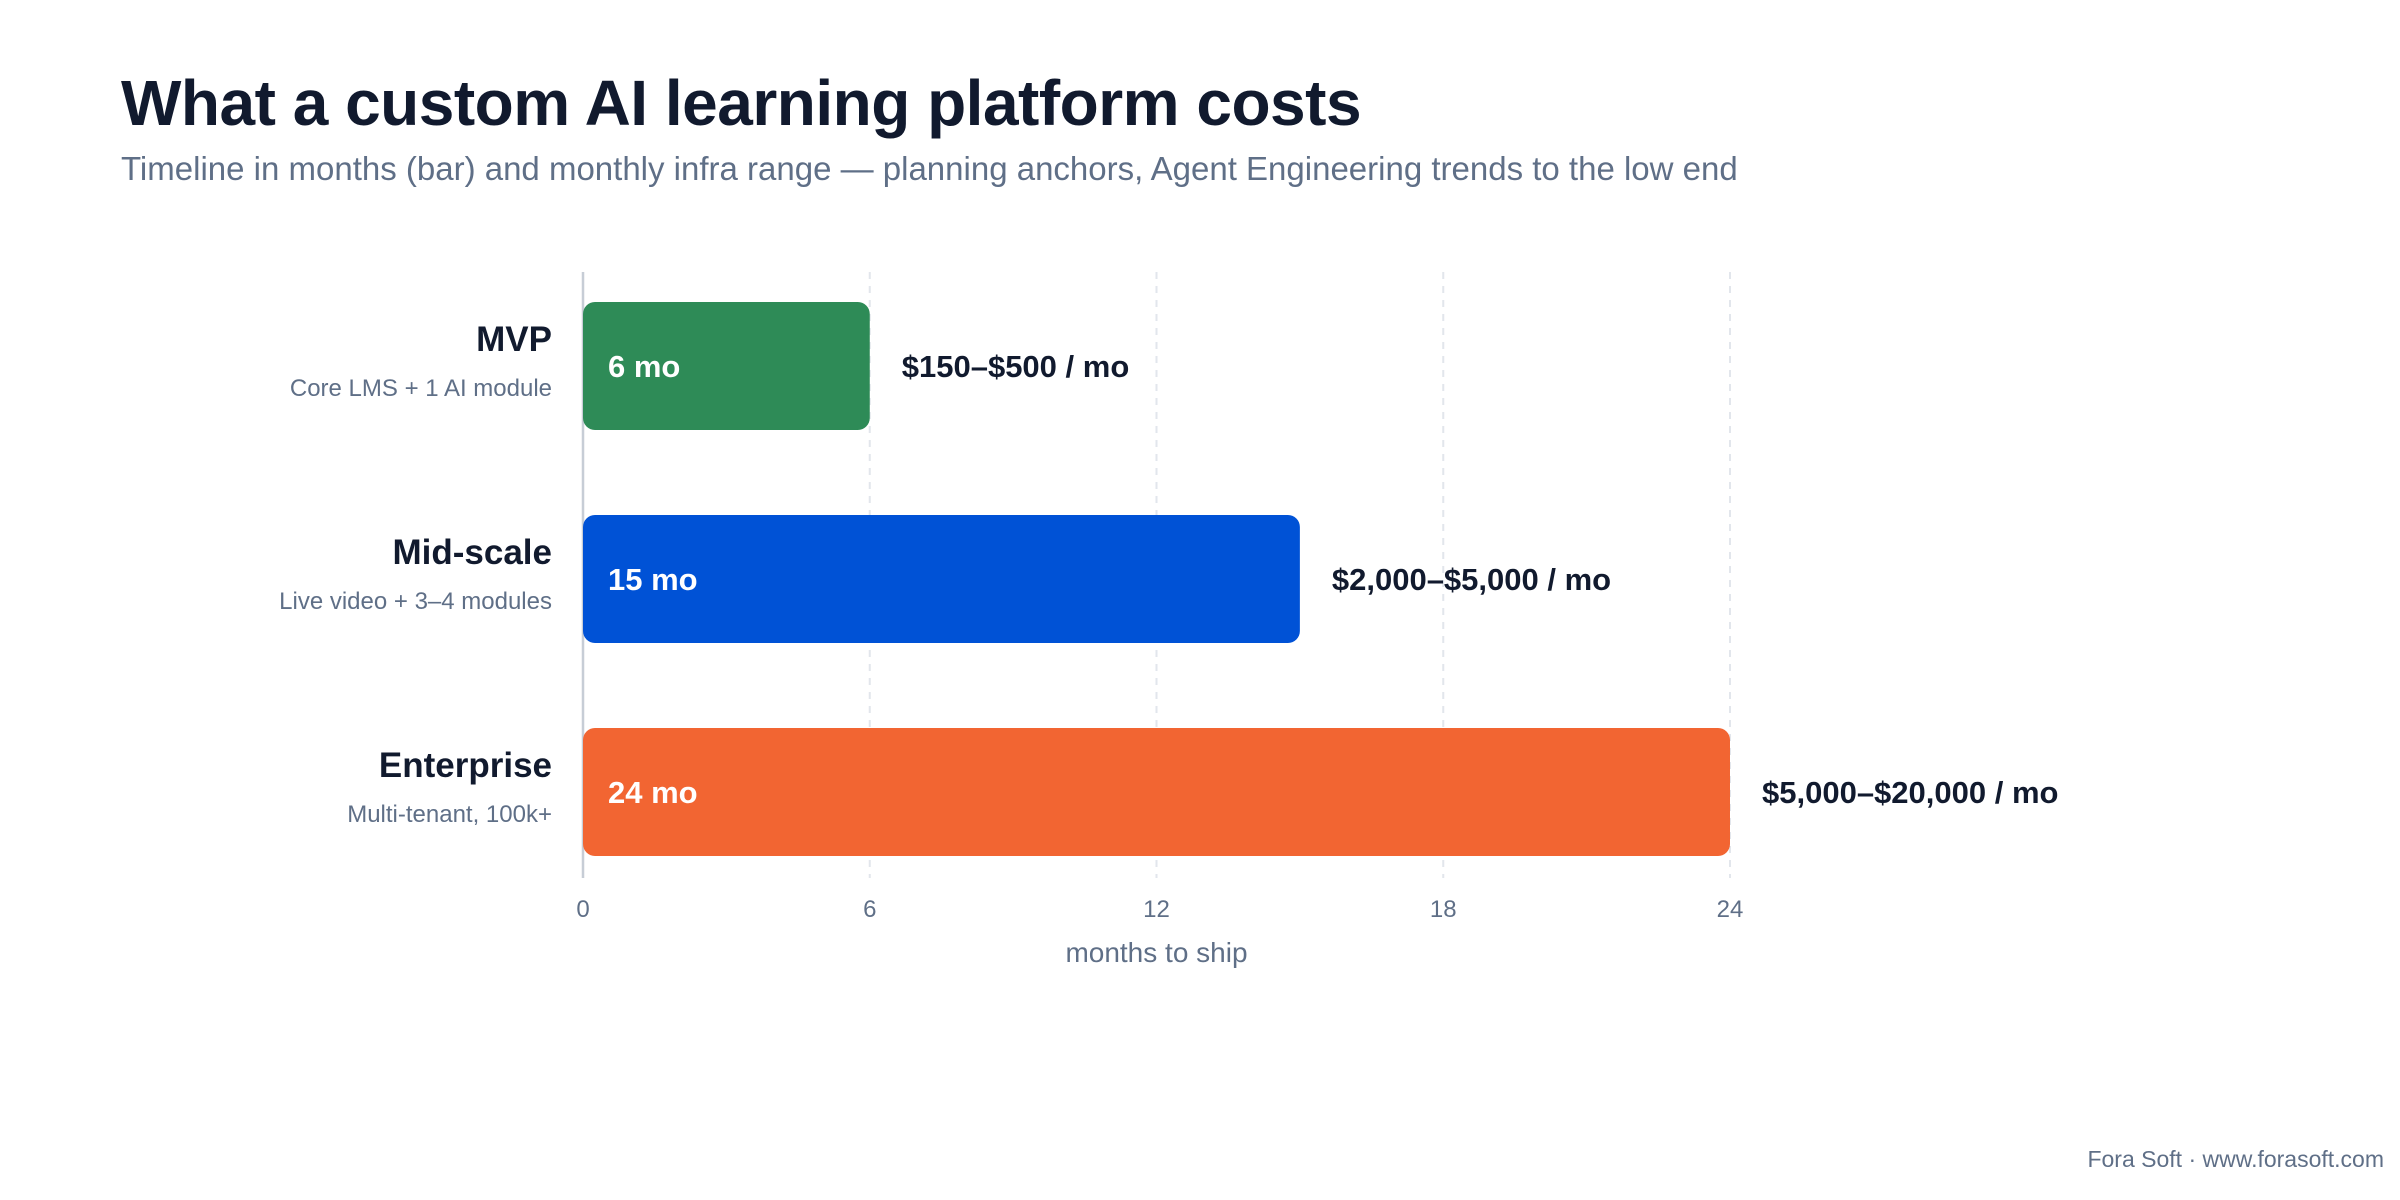 Image resolution: width=2400 pixels, height=1200 pixels. Describe the element at coordinates (869, 909) in the screenshot. I see `x-tick-label: 6` at that location.